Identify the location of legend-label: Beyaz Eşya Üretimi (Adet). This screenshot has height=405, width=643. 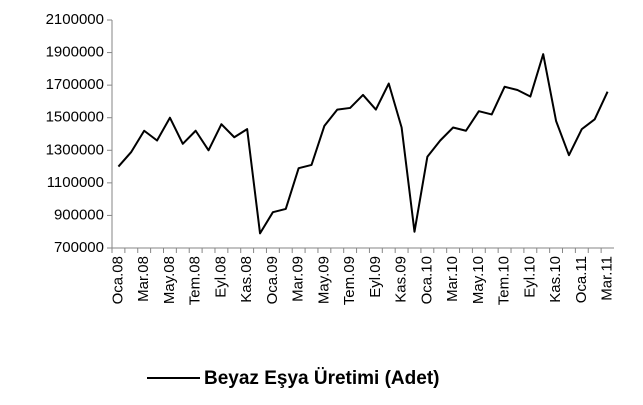
(321, 378).